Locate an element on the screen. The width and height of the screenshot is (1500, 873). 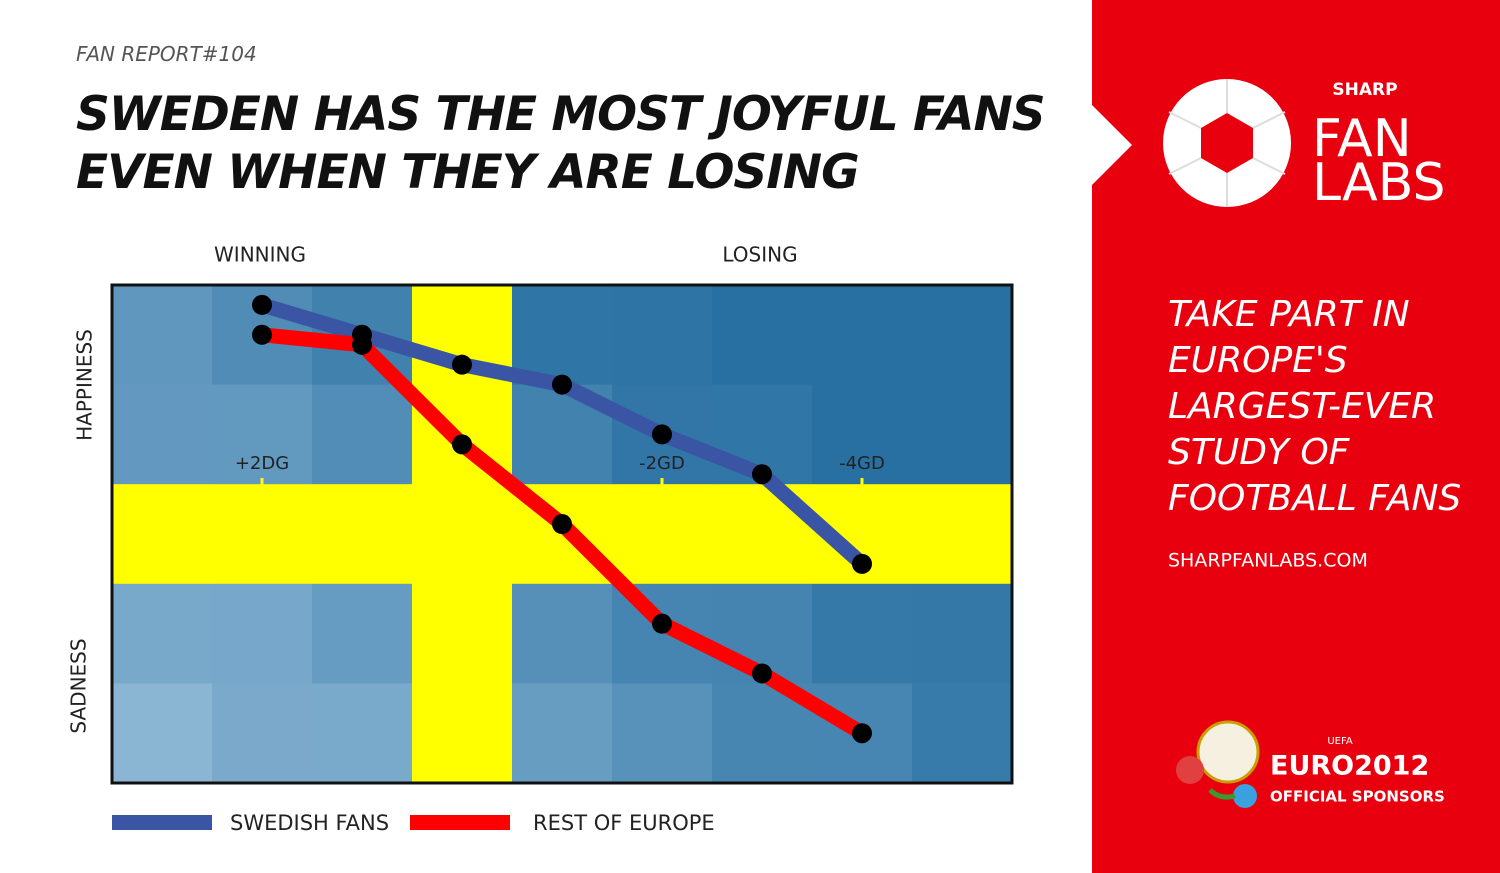
promo-line: LARGEST-EVER is located at coordinates (1302, 406).